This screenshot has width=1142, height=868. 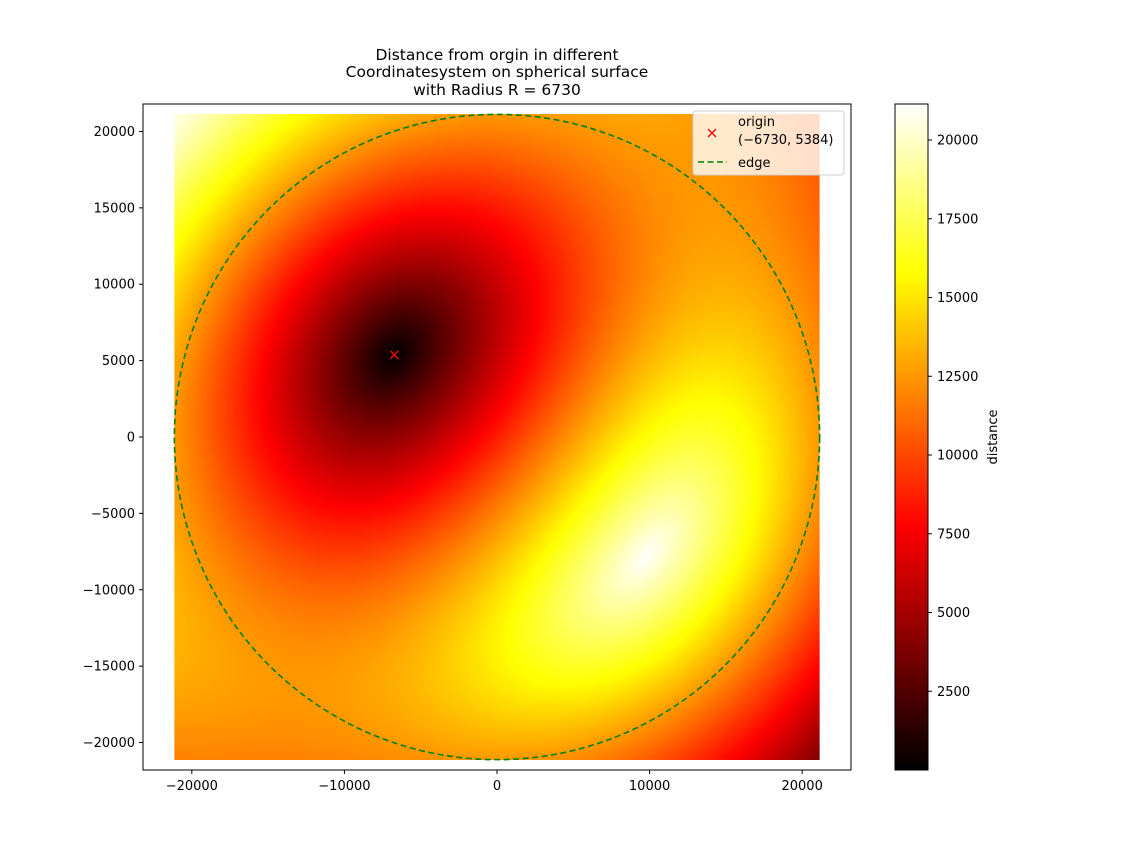 I want to click on legend-box, so click(x=768, y=143).